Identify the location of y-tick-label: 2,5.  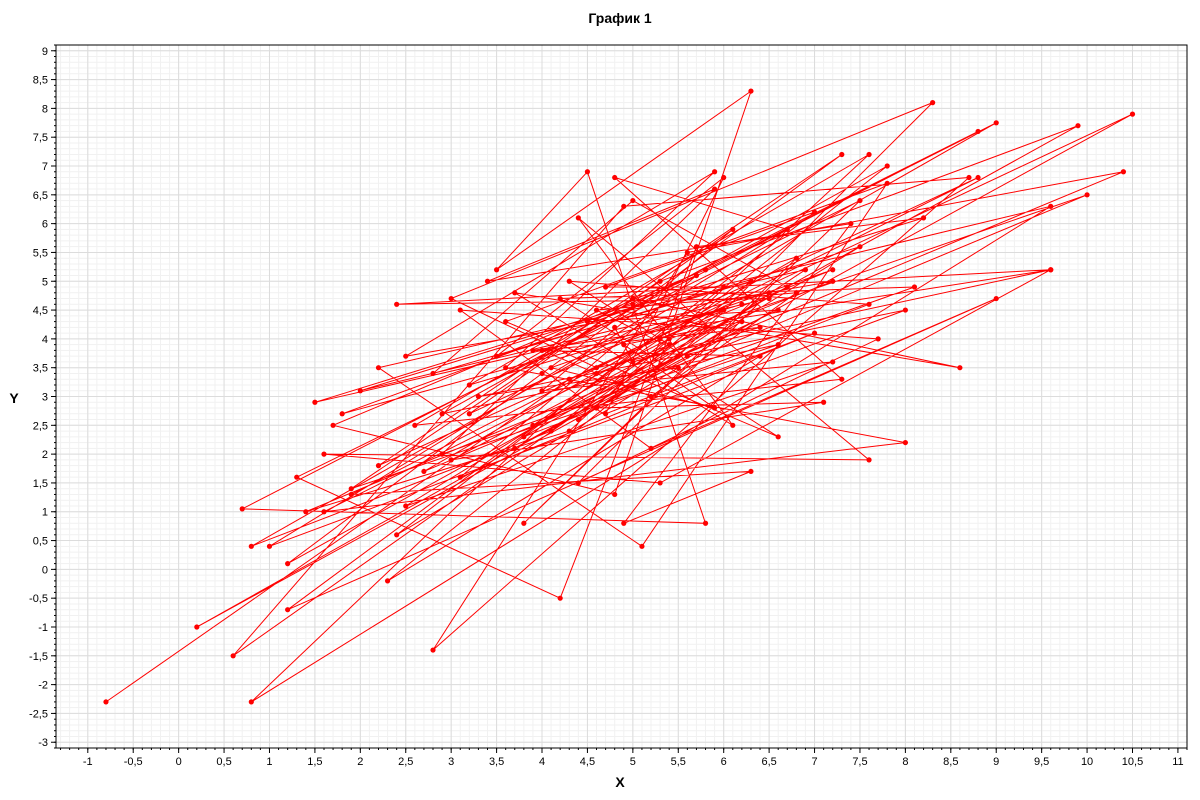
(40, 426).